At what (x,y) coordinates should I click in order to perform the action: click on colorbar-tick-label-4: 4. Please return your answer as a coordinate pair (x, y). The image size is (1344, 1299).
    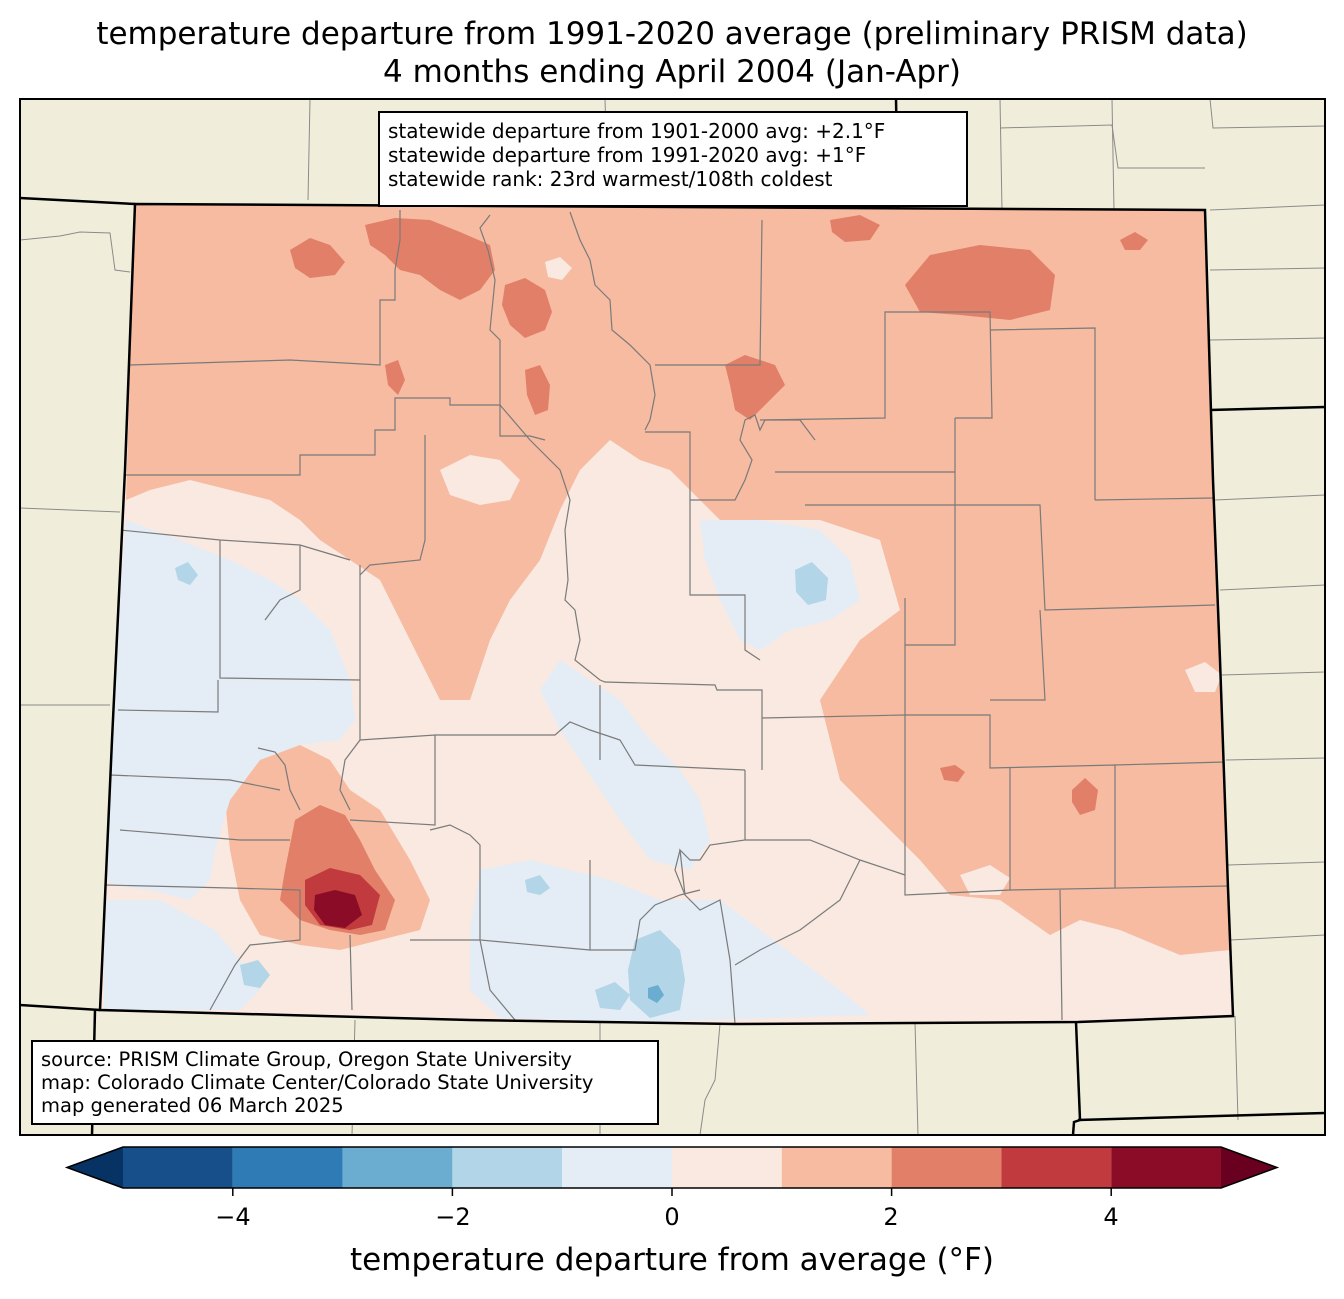
    Looking at the image, I should click on (1111, 1217).